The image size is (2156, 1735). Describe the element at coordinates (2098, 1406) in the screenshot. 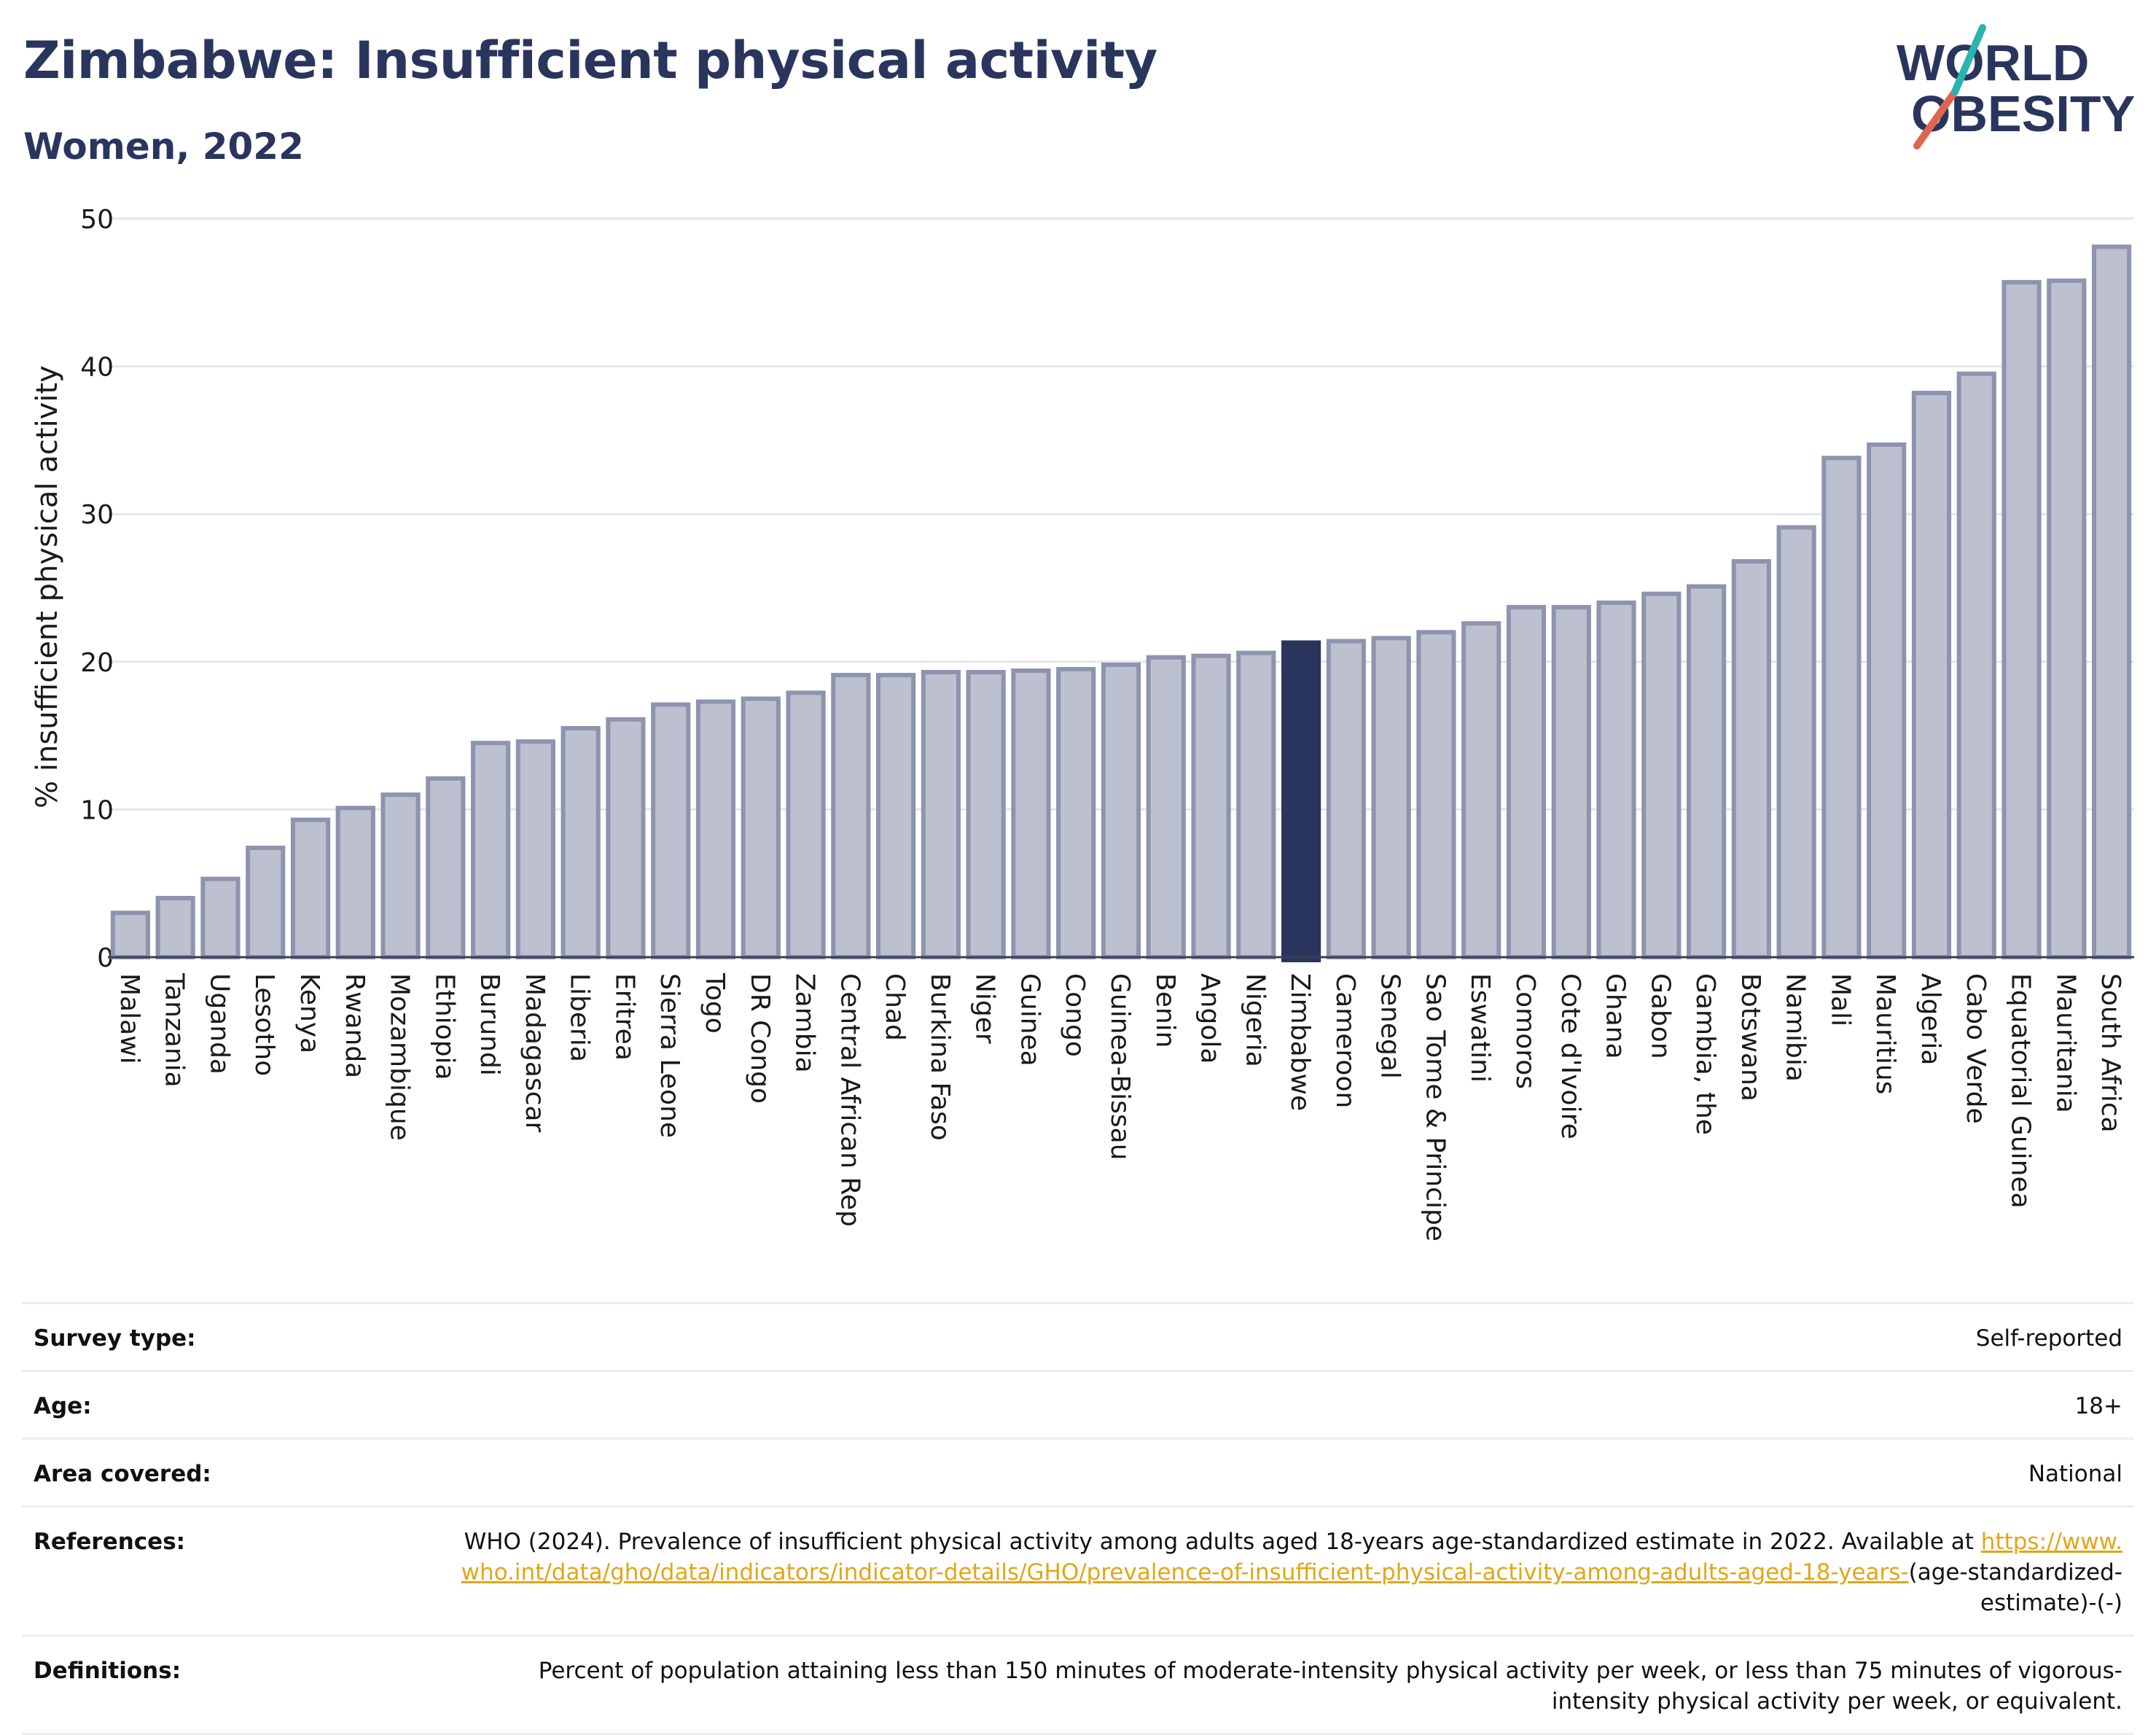

I see `meta-value: 18+` at that location.